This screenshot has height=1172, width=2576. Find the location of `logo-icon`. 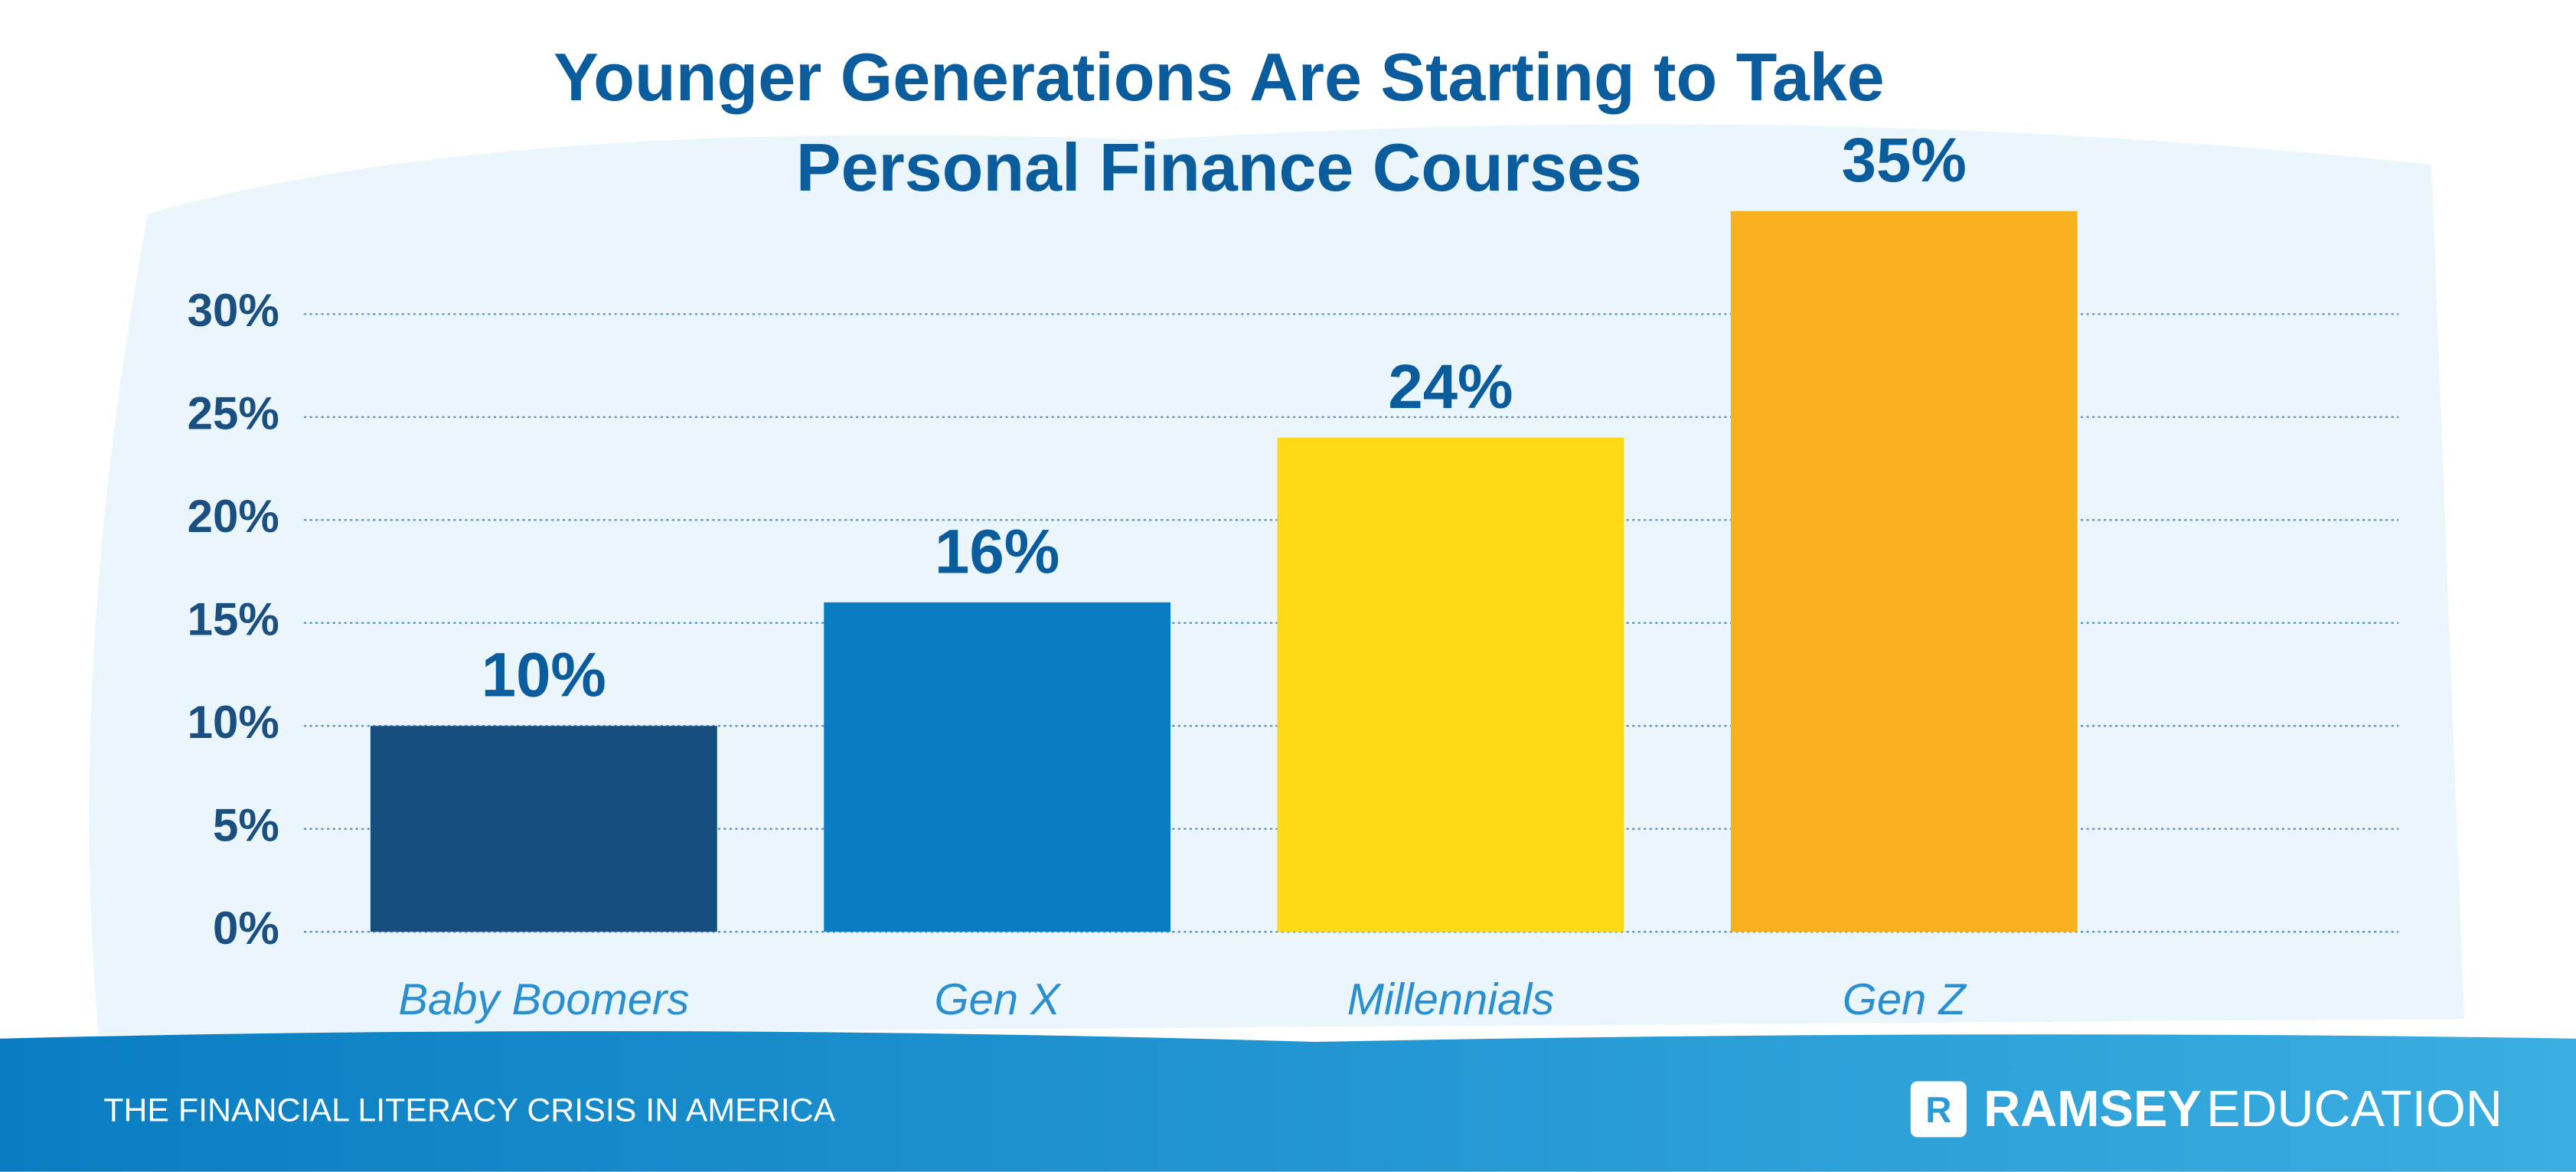

logo-icon is located at coordinates (1938, 1109).